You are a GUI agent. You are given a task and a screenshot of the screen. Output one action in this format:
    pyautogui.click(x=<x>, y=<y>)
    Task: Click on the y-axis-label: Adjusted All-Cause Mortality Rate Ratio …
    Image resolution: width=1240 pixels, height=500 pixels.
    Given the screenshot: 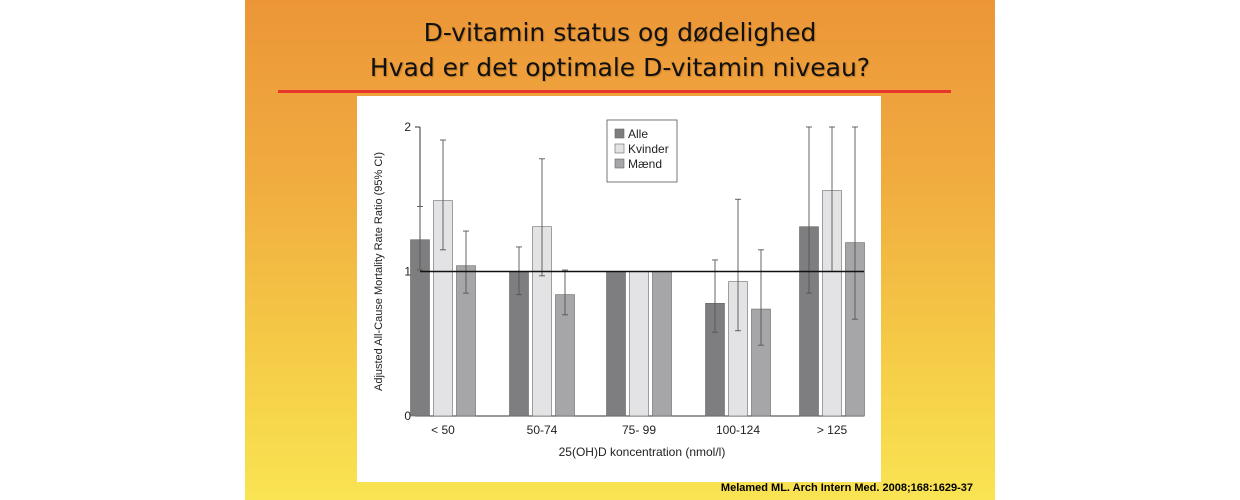 What is the action you would take?
    pyautogui.click(x=379, y=271)
    